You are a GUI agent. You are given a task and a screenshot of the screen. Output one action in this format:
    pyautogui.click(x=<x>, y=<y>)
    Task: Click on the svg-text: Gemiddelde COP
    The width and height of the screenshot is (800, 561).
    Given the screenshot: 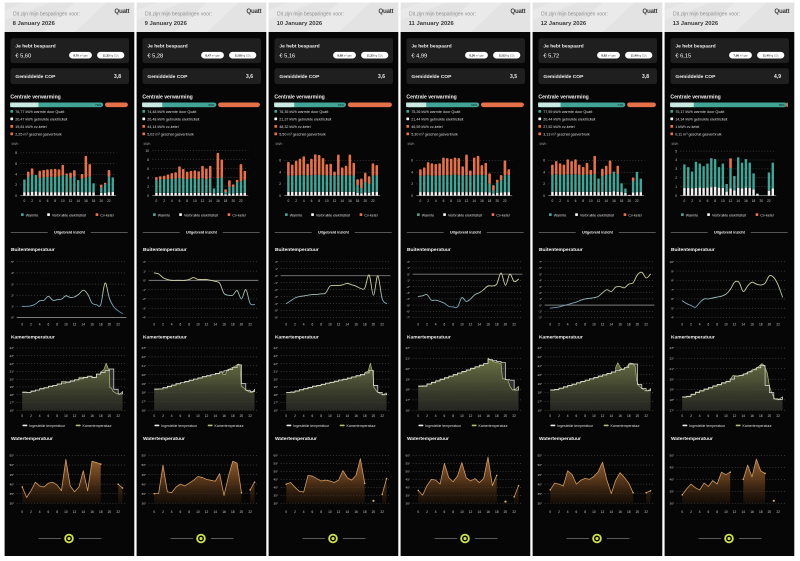 What is the action you would take?
    pyautogui.click(x=35, y=77)
    